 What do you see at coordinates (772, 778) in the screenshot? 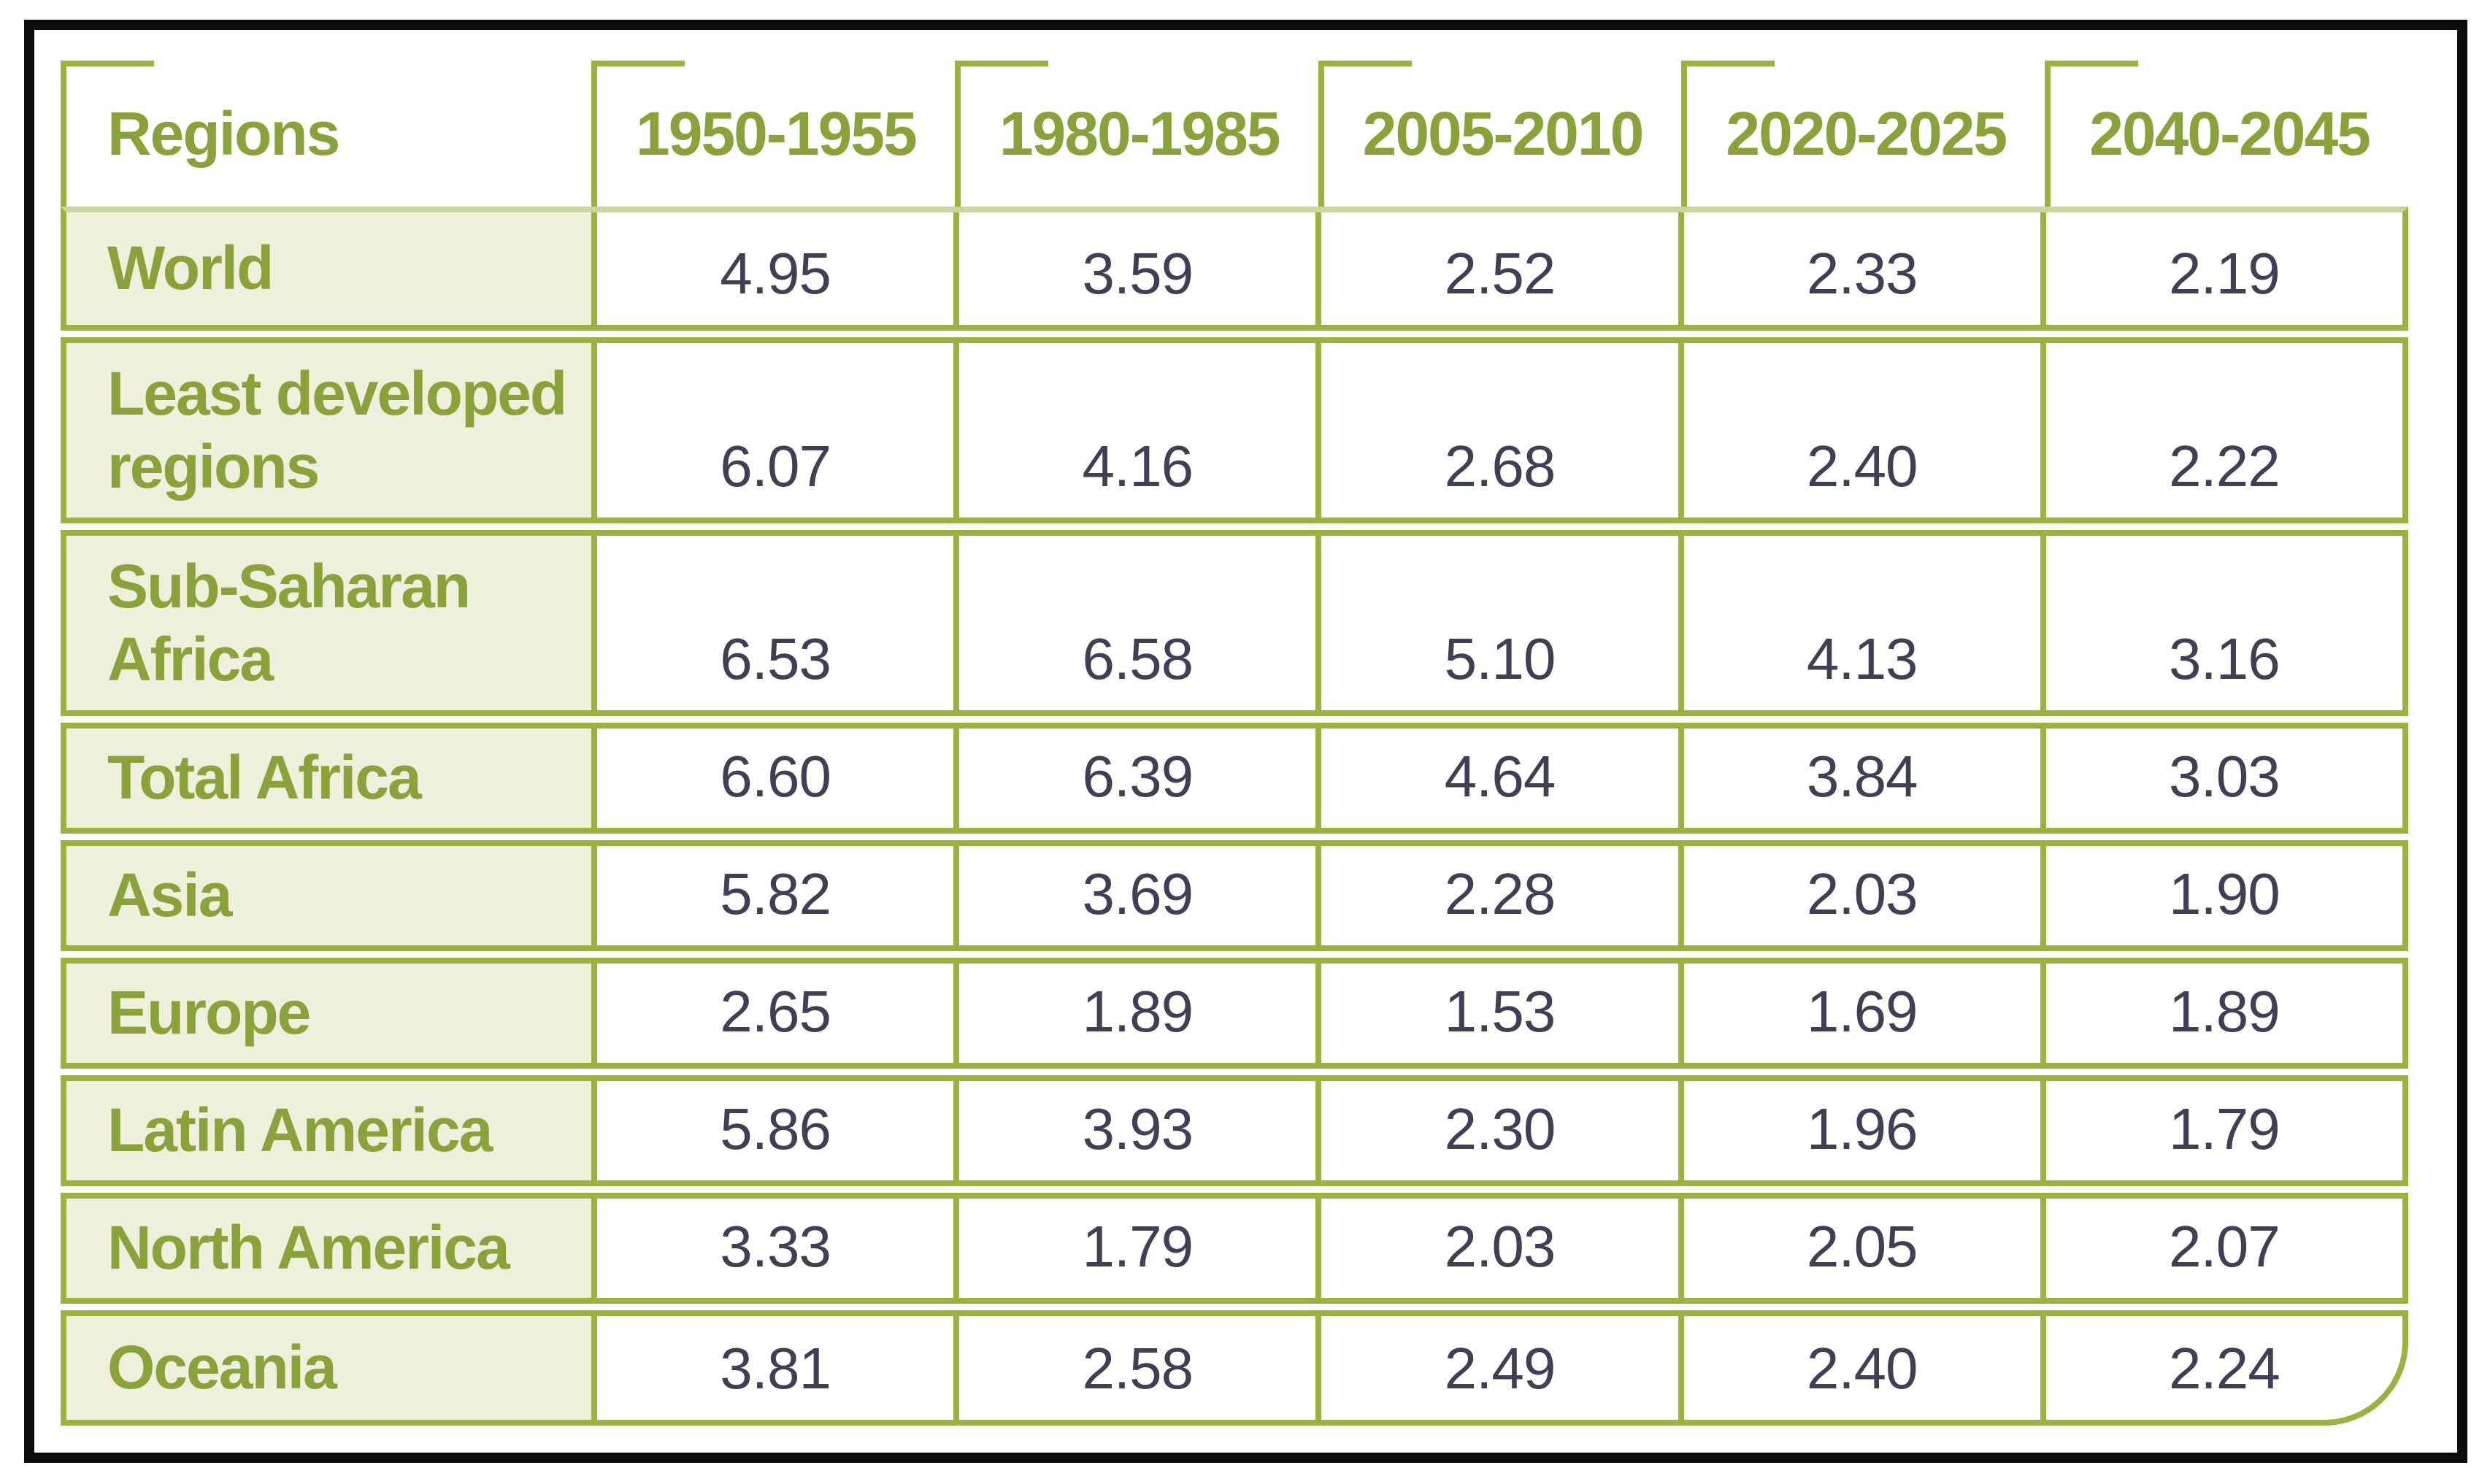
I see `value-cell: 6.60` at bounding box center [772, 778].